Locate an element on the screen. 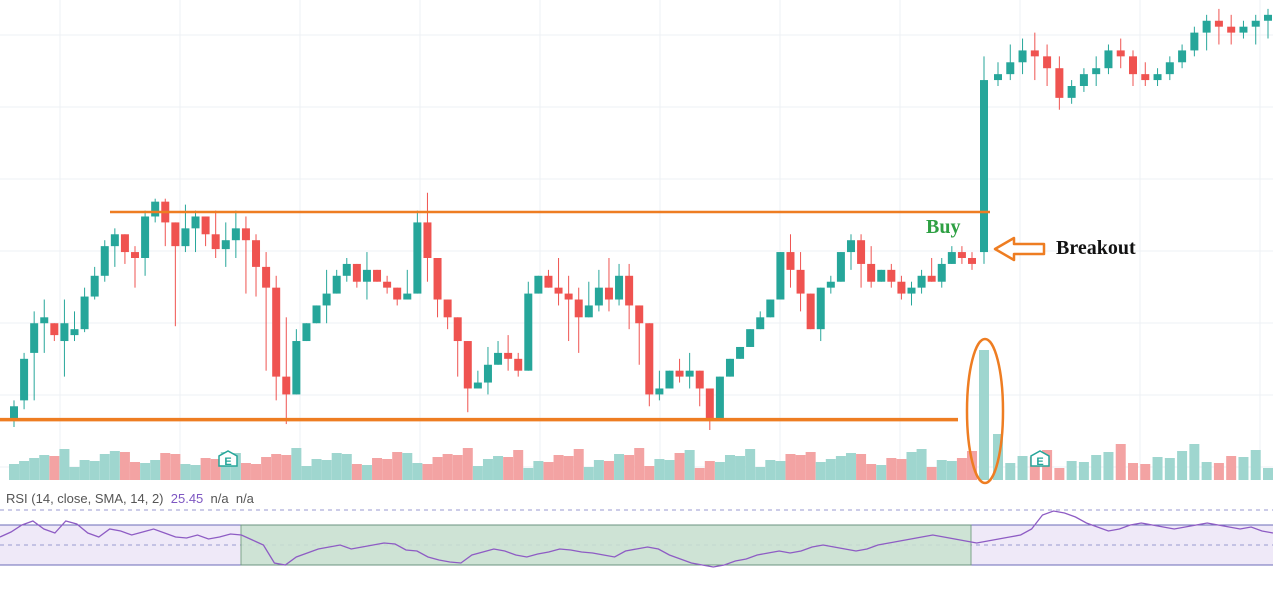  earnings-marker-1-label: E is located at coordinates (227, 462).